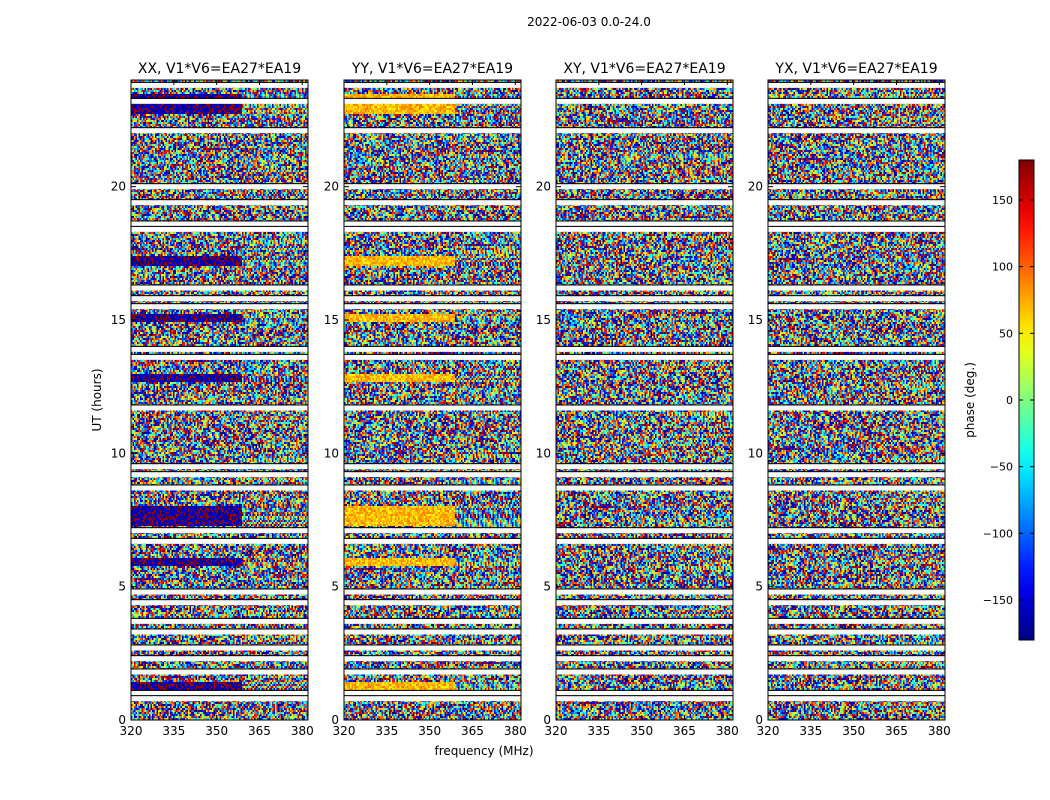 This screenshot has height=800, width=1050. What do you see at coordinates (644, 69) in the screenshot?
I see `panel-title: XY, V1*V6=EA27*EA19` at bounding box center [644, 69].